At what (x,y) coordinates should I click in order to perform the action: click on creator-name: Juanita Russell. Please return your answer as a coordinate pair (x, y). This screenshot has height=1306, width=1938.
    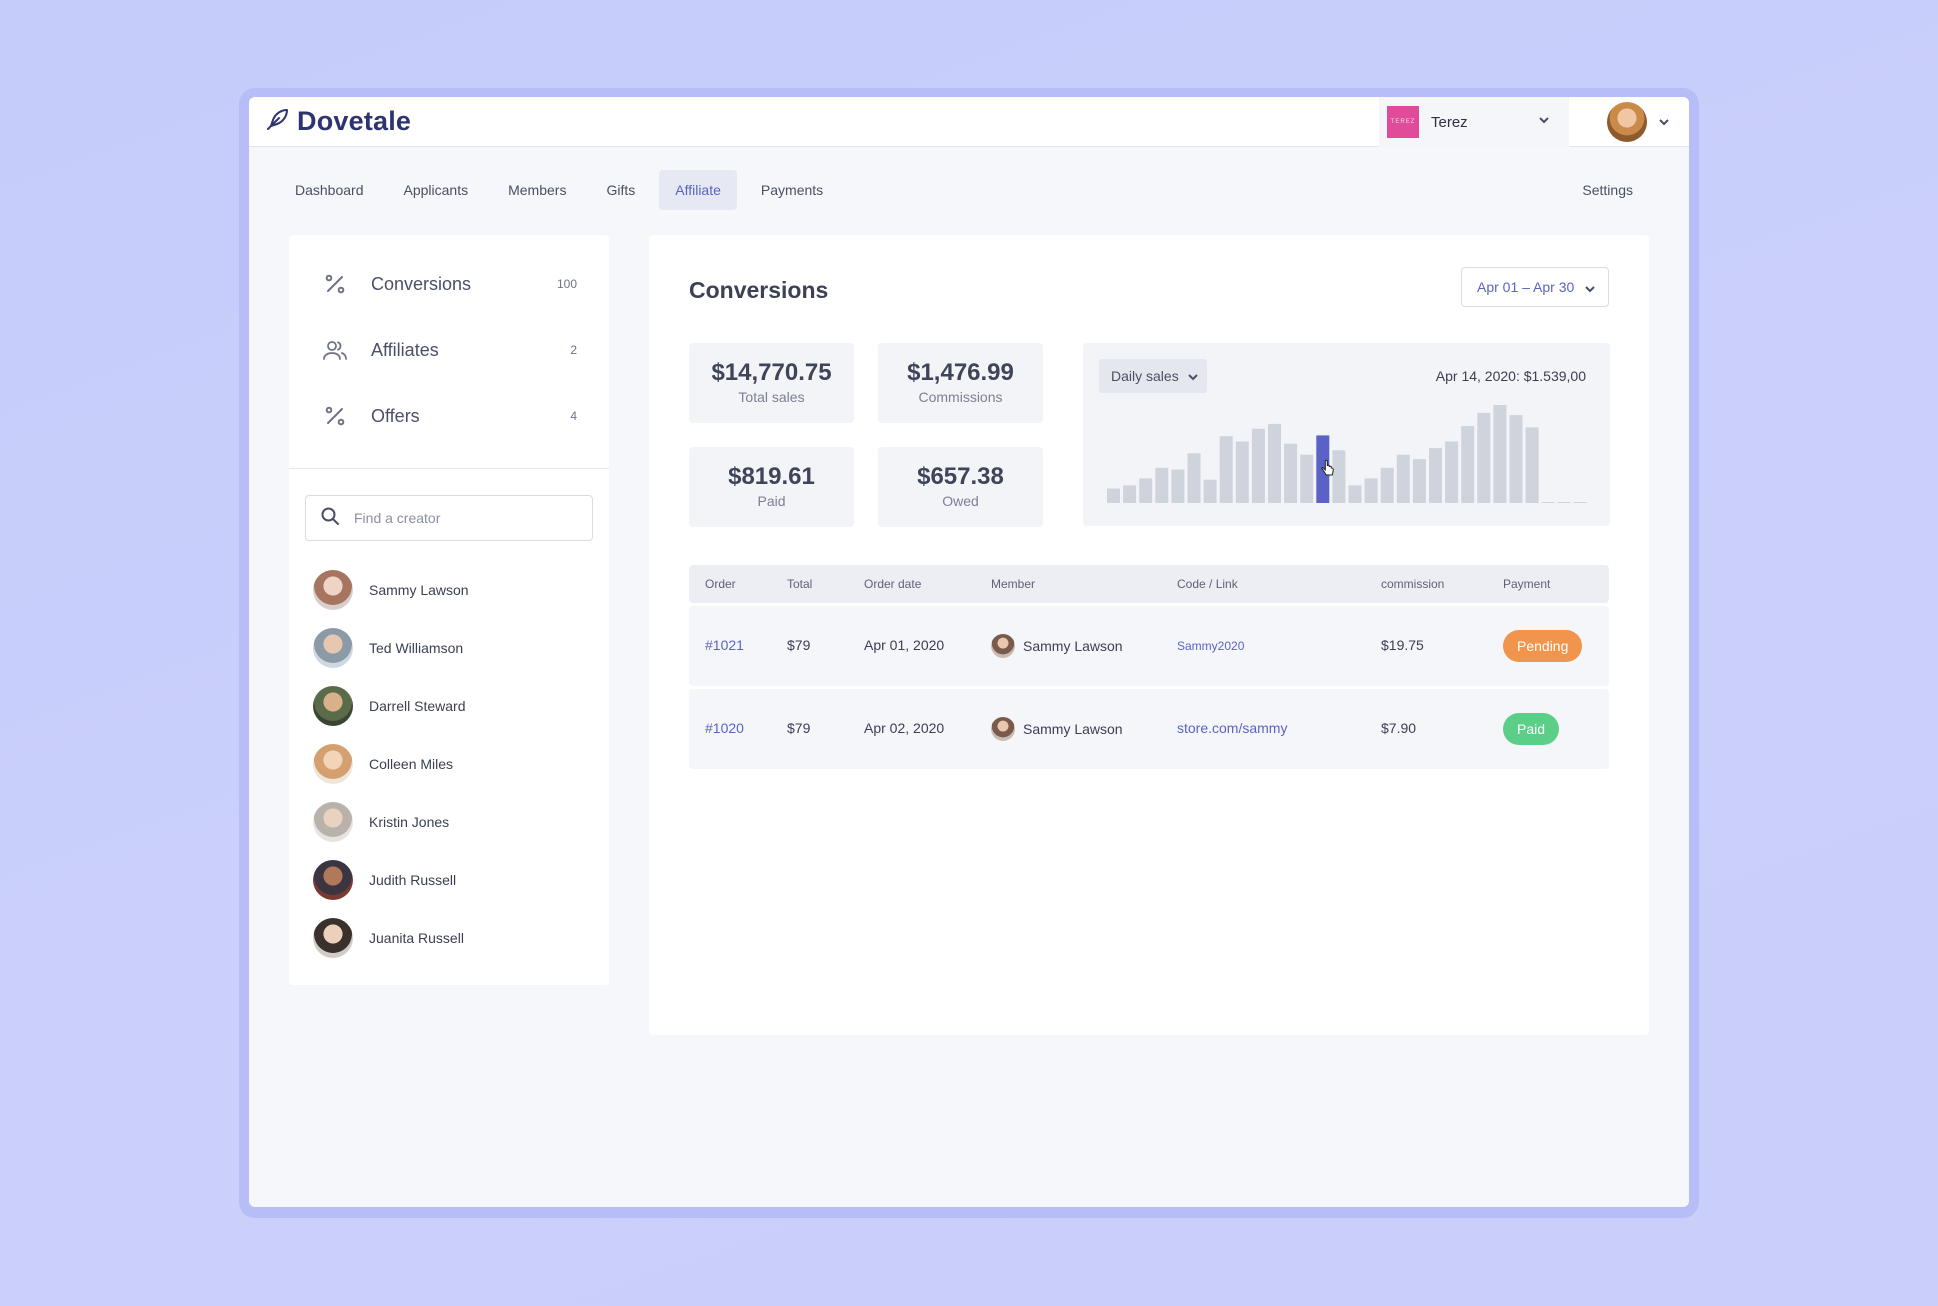
    Looking at the image, I should click on (416, 938).